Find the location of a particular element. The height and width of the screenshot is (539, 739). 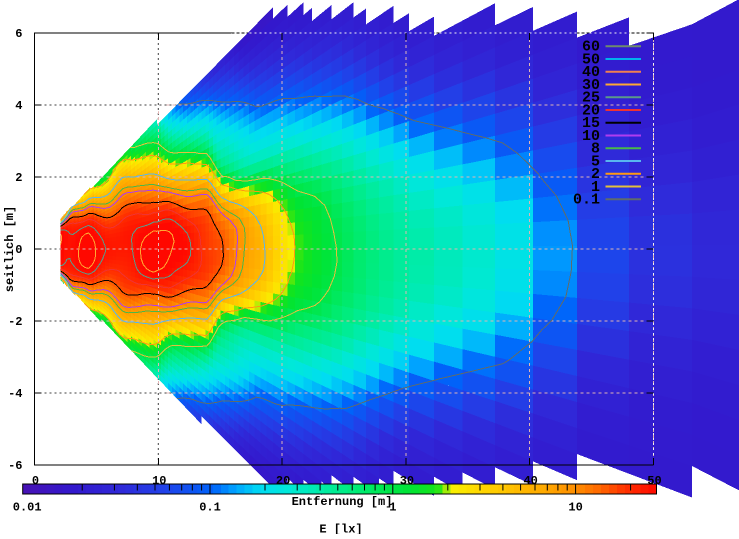

svg-text: 15 is located at coordinates (591, 123).